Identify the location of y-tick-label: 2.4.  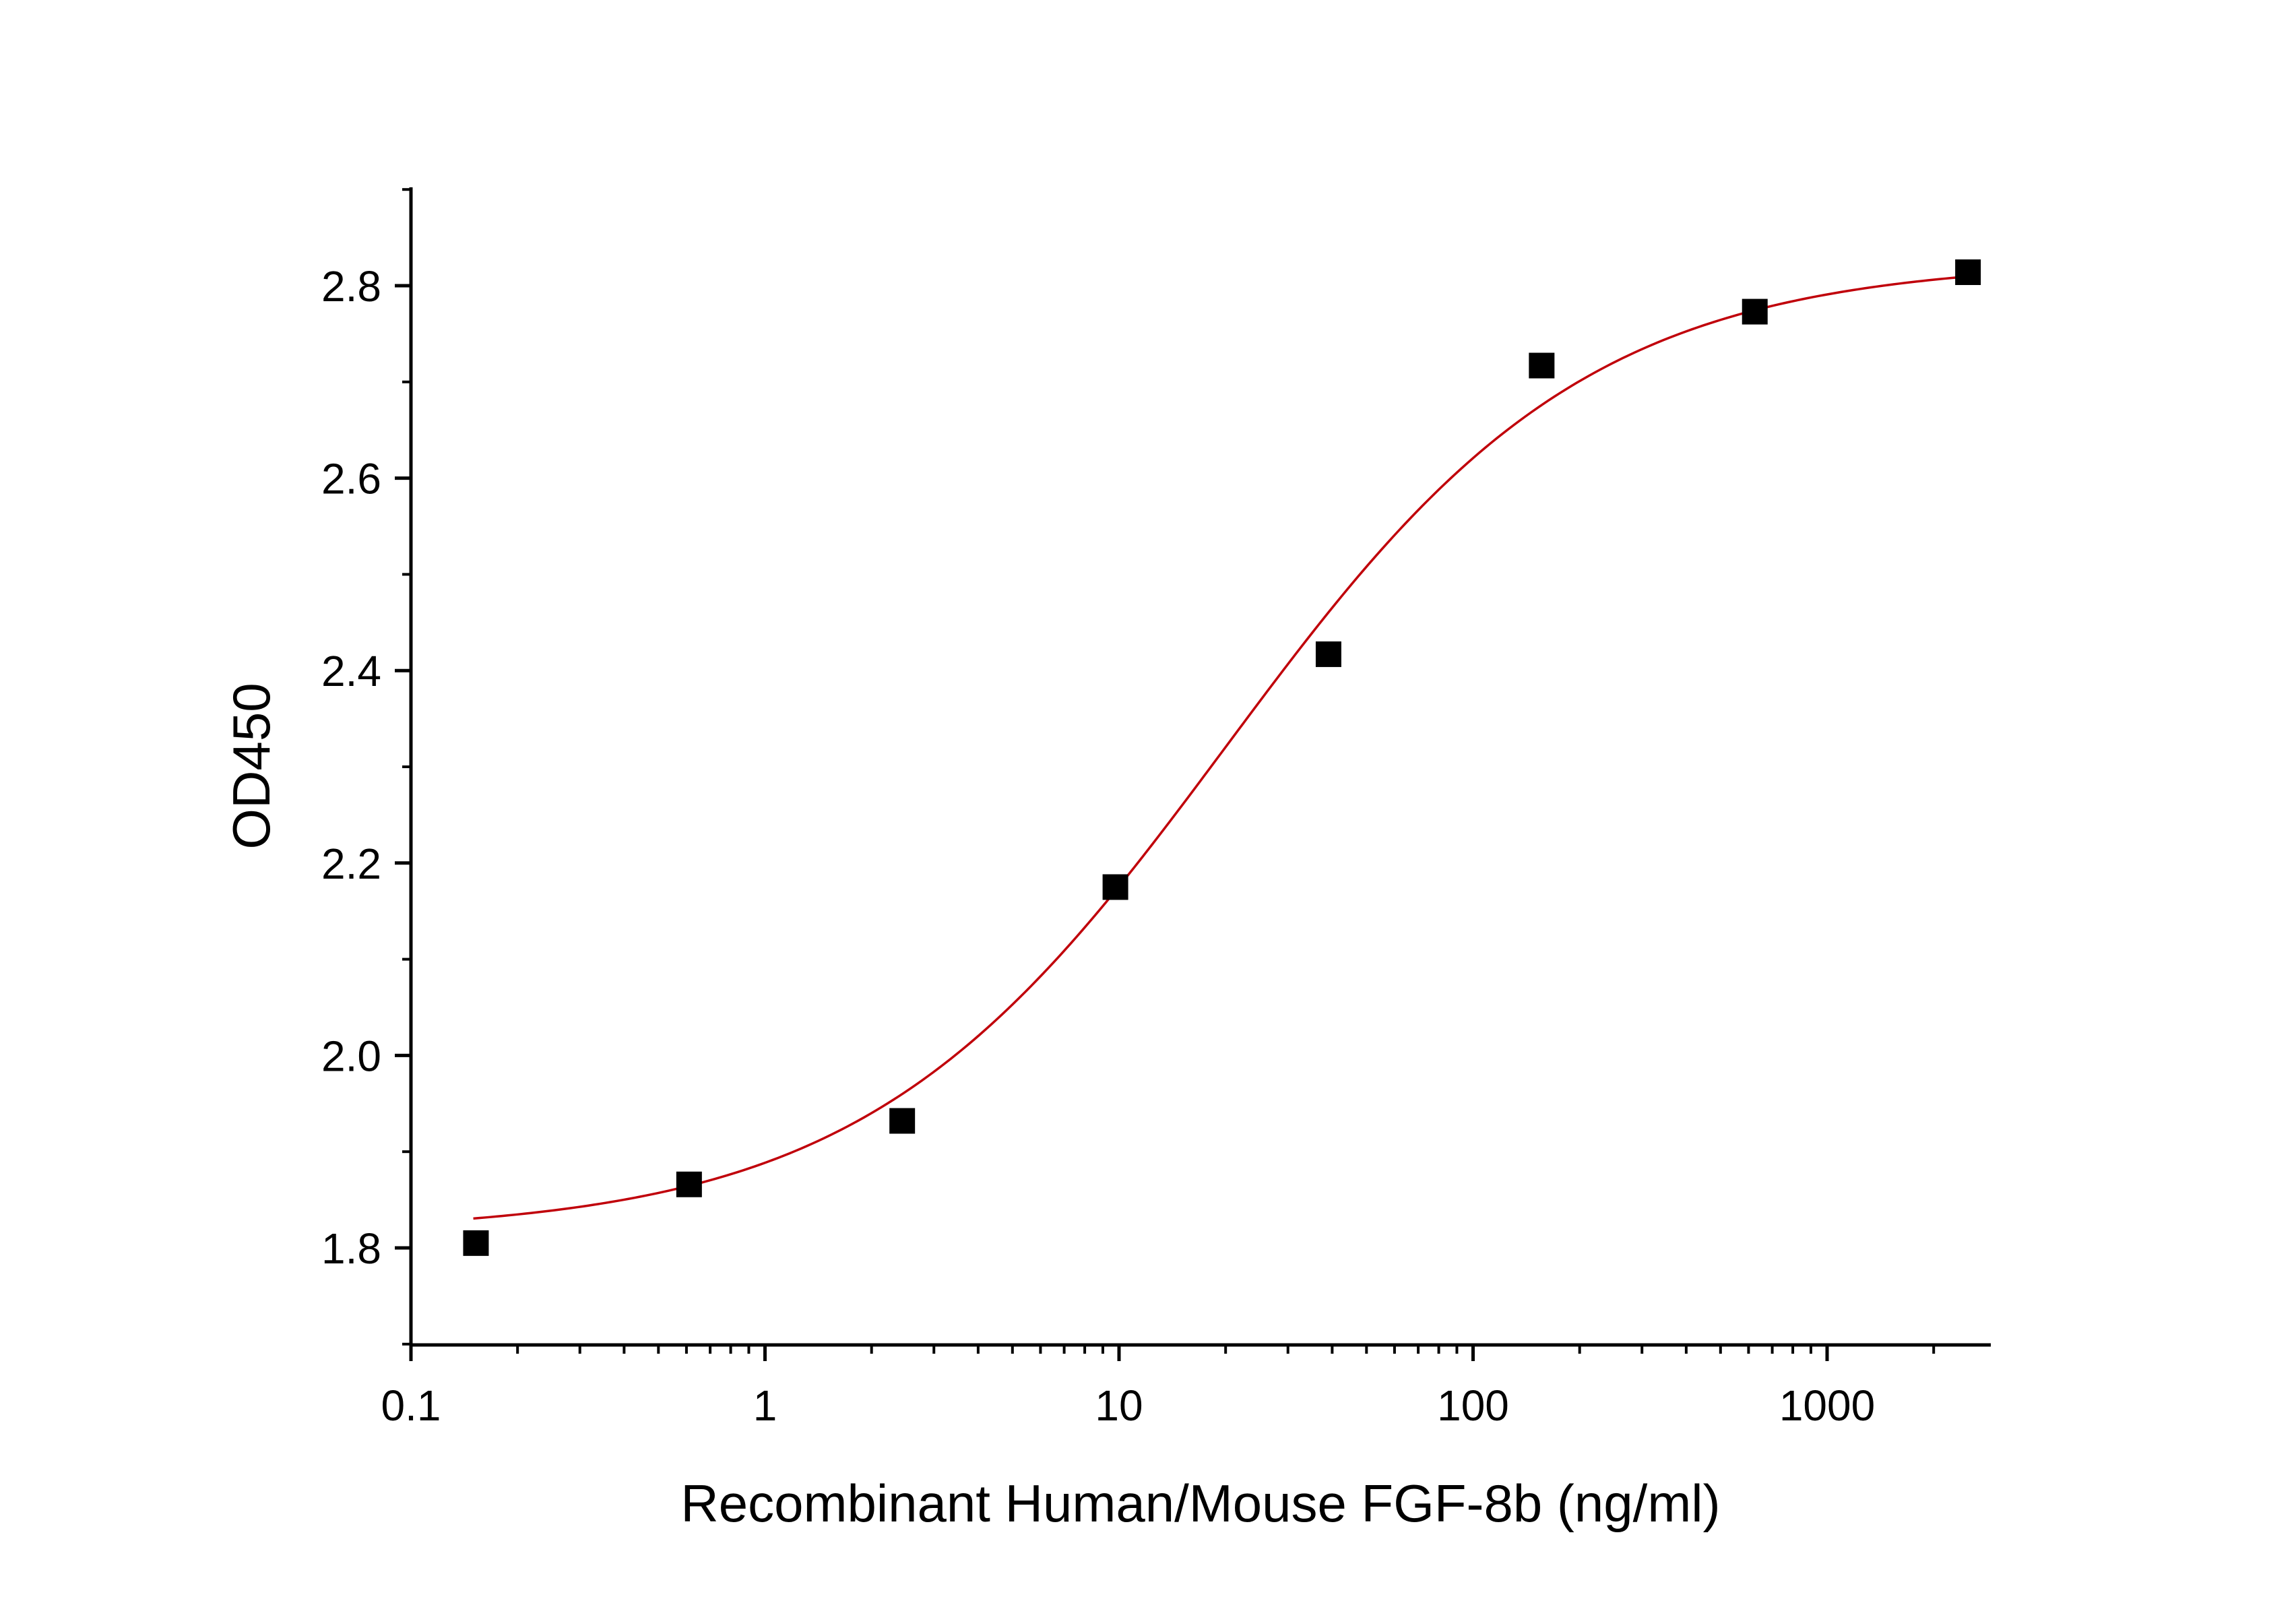
(351, 671).